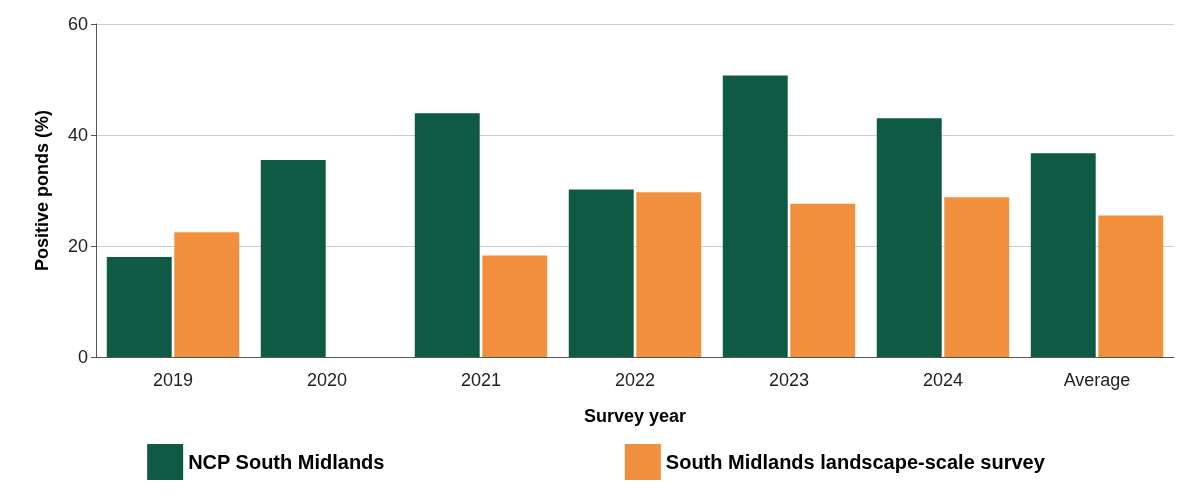 The height and width of the screenshot is (495, 1192). What do you see at coordinates (77, 24) in the screenshot?
I see `y-tick-label: 60` at bounding box center [77, 24].